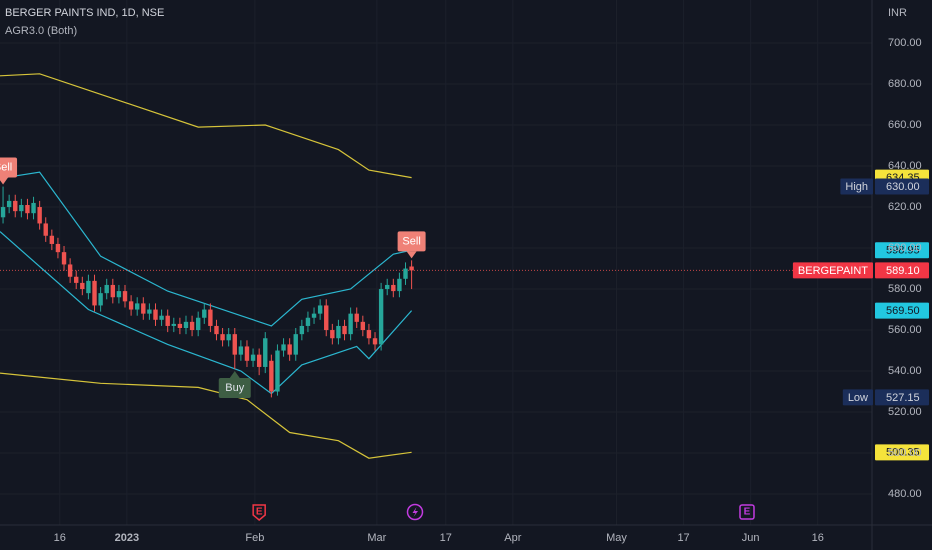 The image size is (932, 550). Describe the element at coordinates (903, 187) in the screenshot. I see `price-tag-label: 630.00` at that location.